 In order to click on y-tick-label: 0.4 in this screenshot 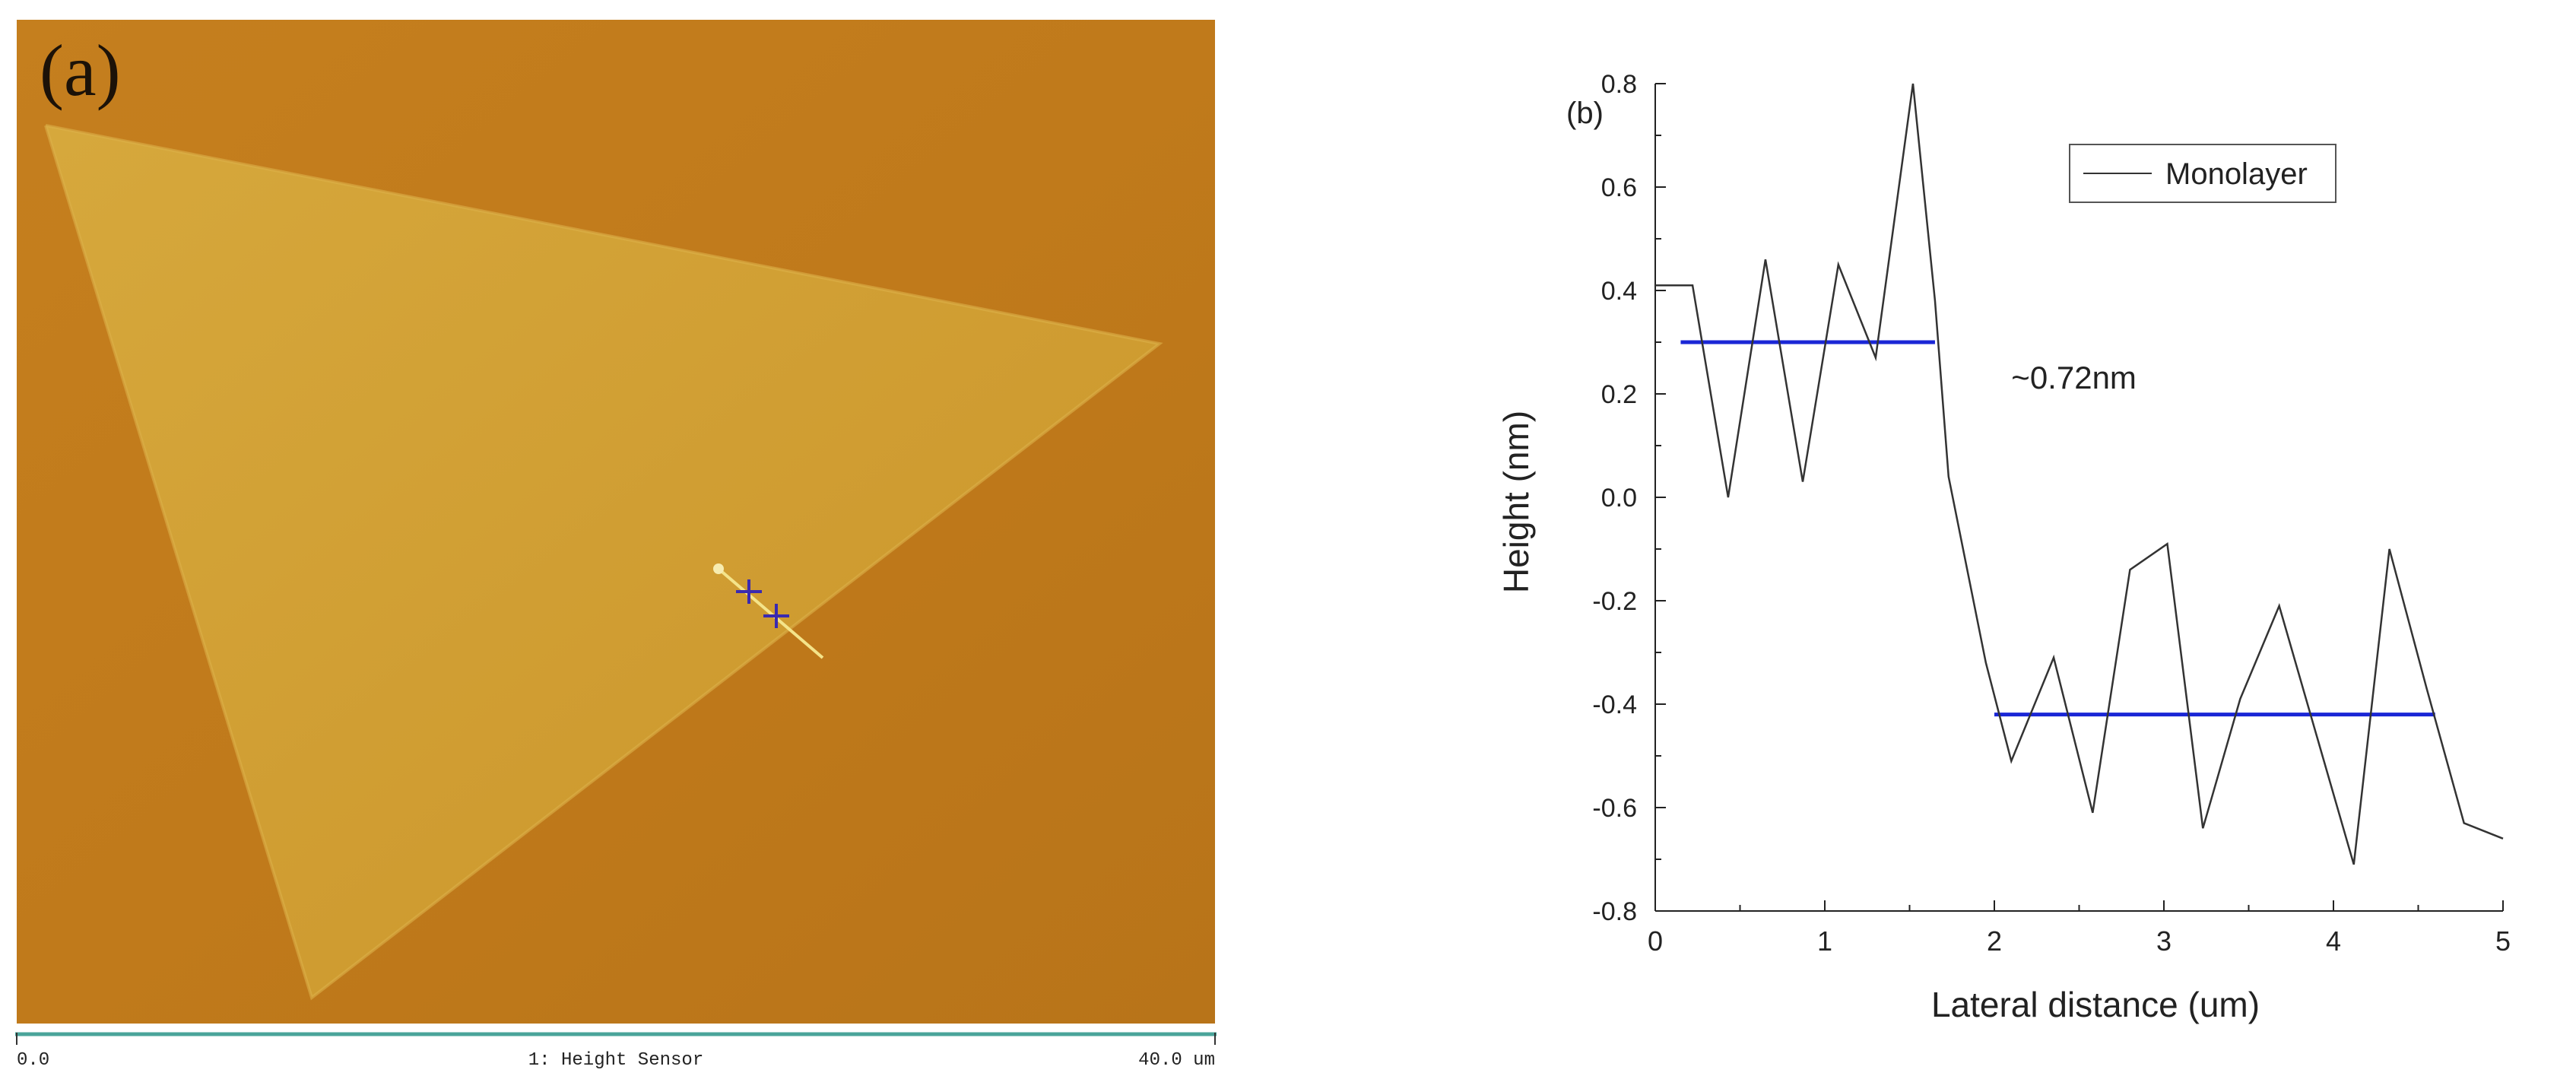, I will do `click(1619, 292)`.